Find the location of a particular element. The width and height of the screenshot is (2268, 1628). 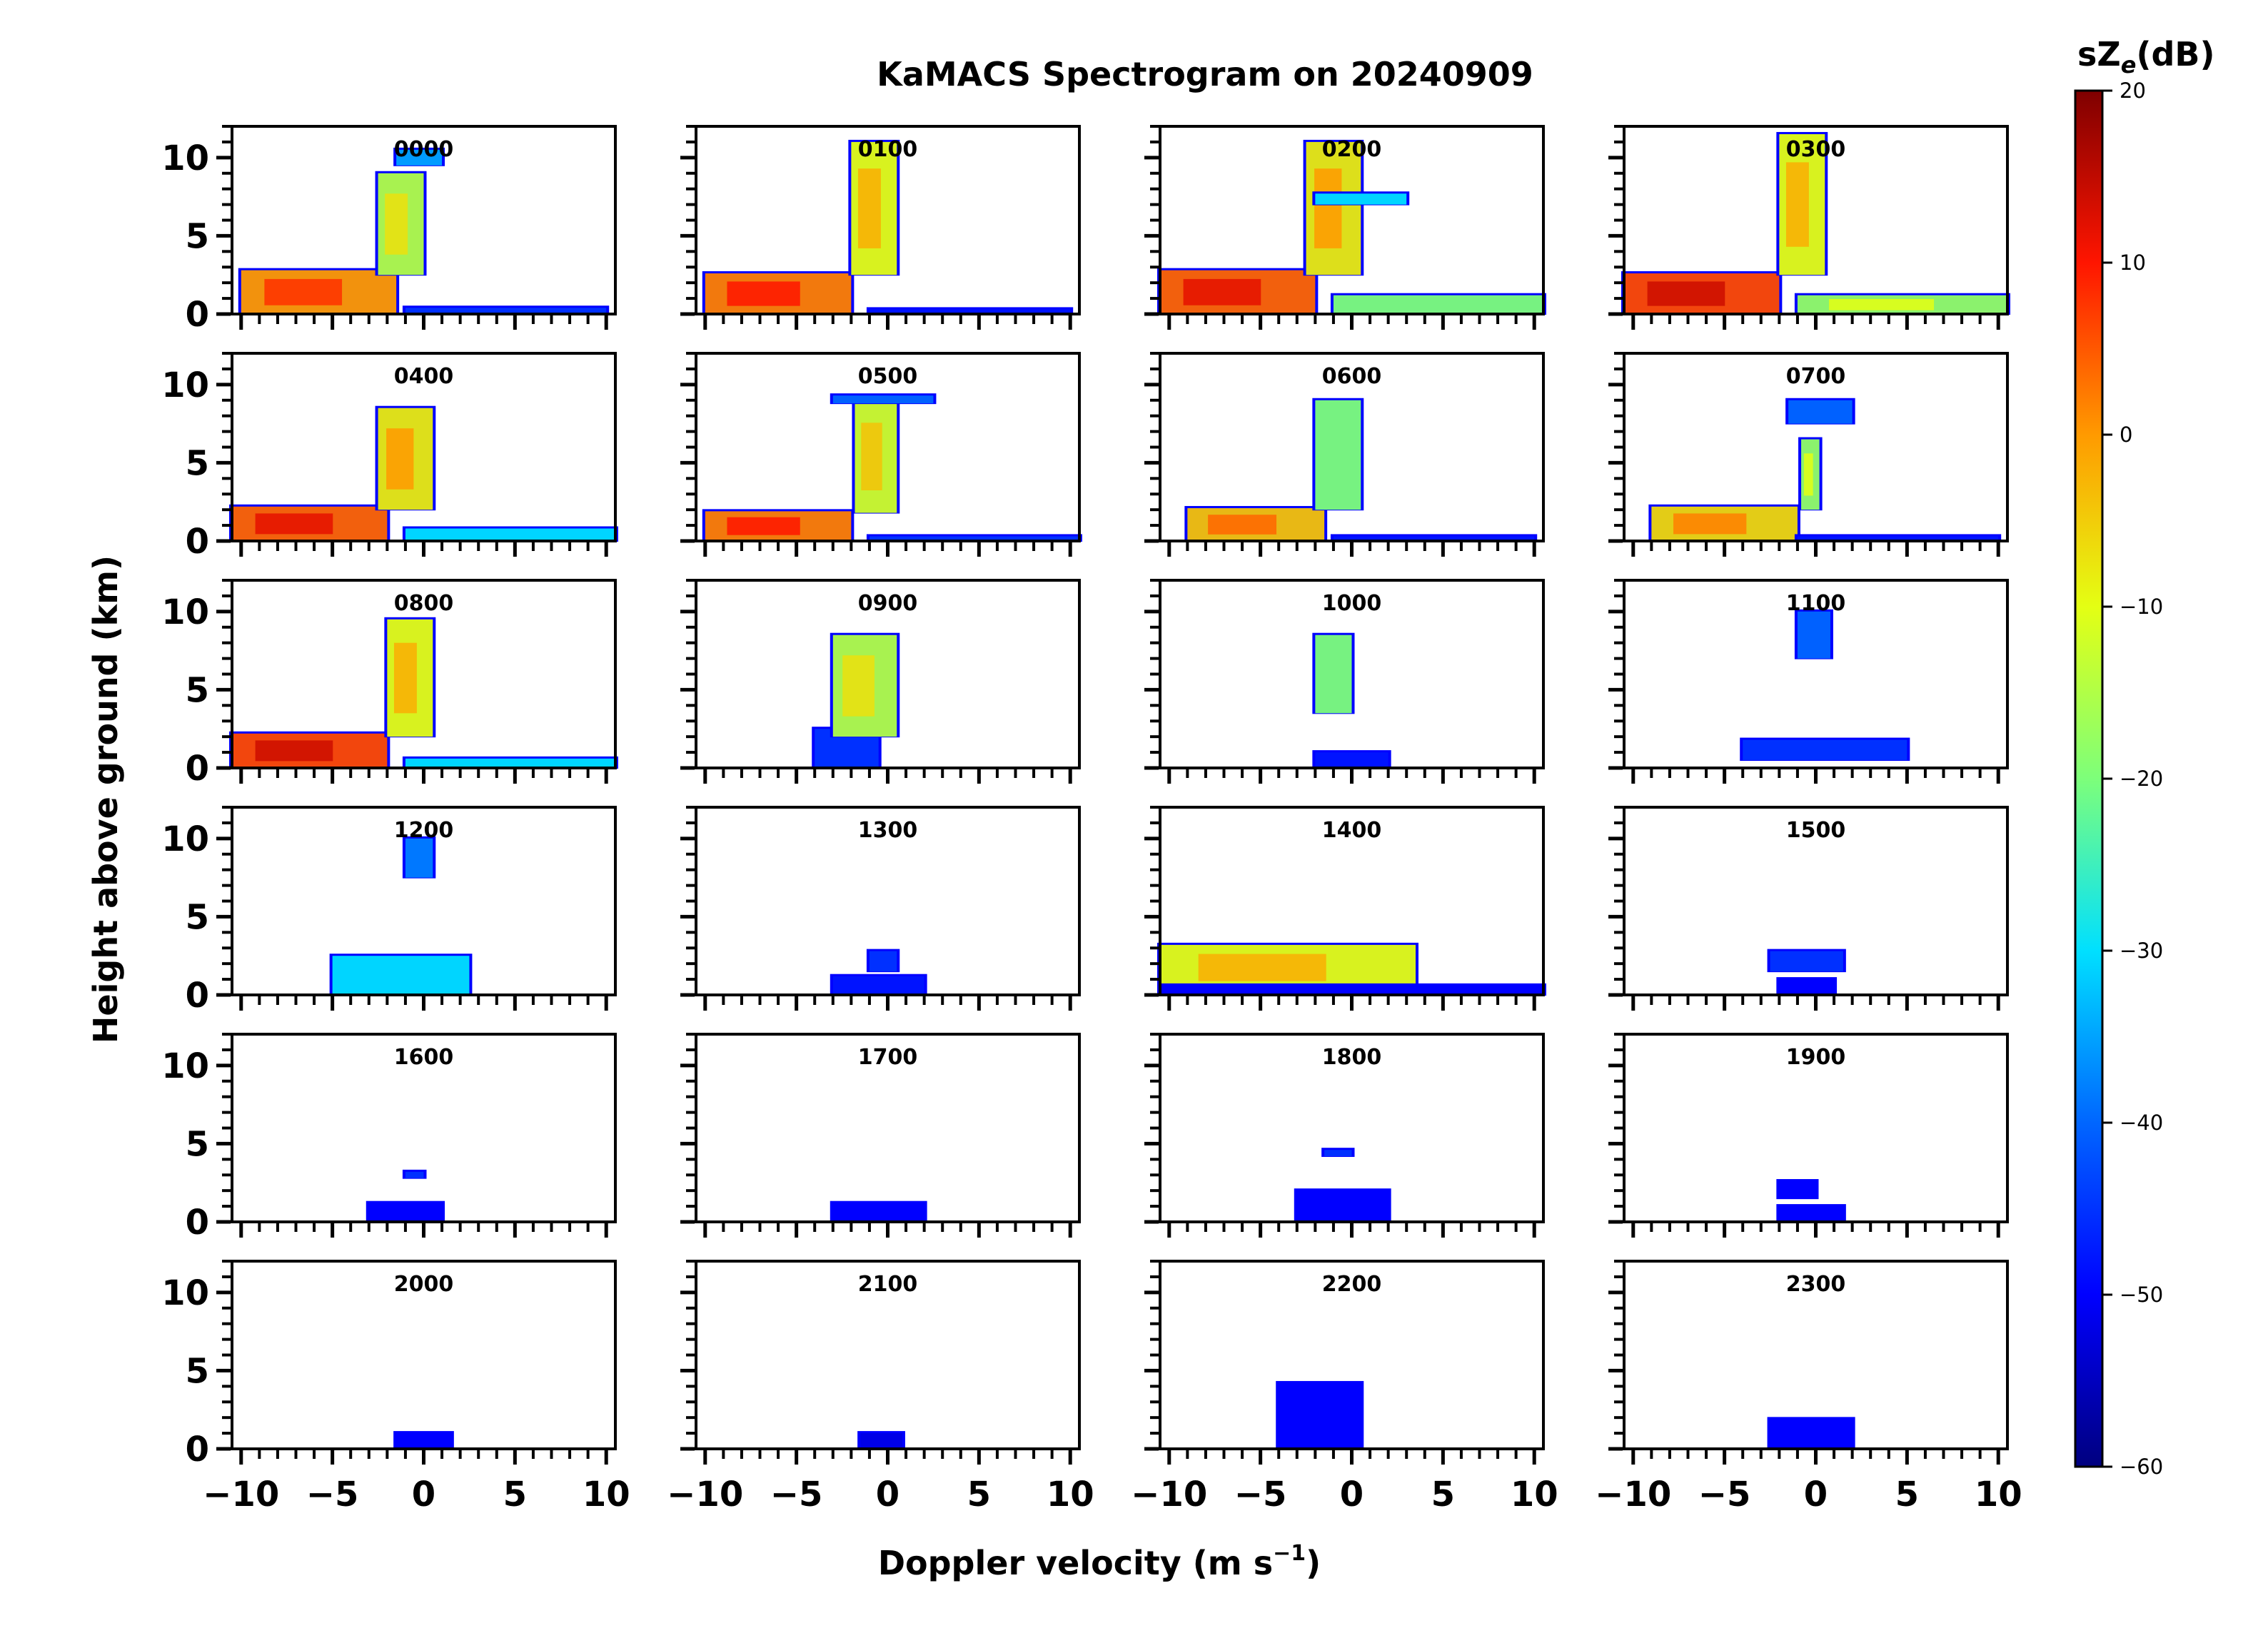

panel-time-label: 0000 is located at coordinates (424, 149).